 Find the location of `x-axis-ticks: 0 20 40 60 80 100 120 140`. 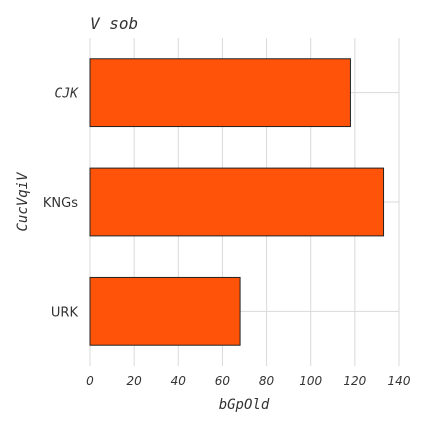

x-axis-ticks: 0 20 40 60 80 100 120 140 is located at coordinates (248, 381).